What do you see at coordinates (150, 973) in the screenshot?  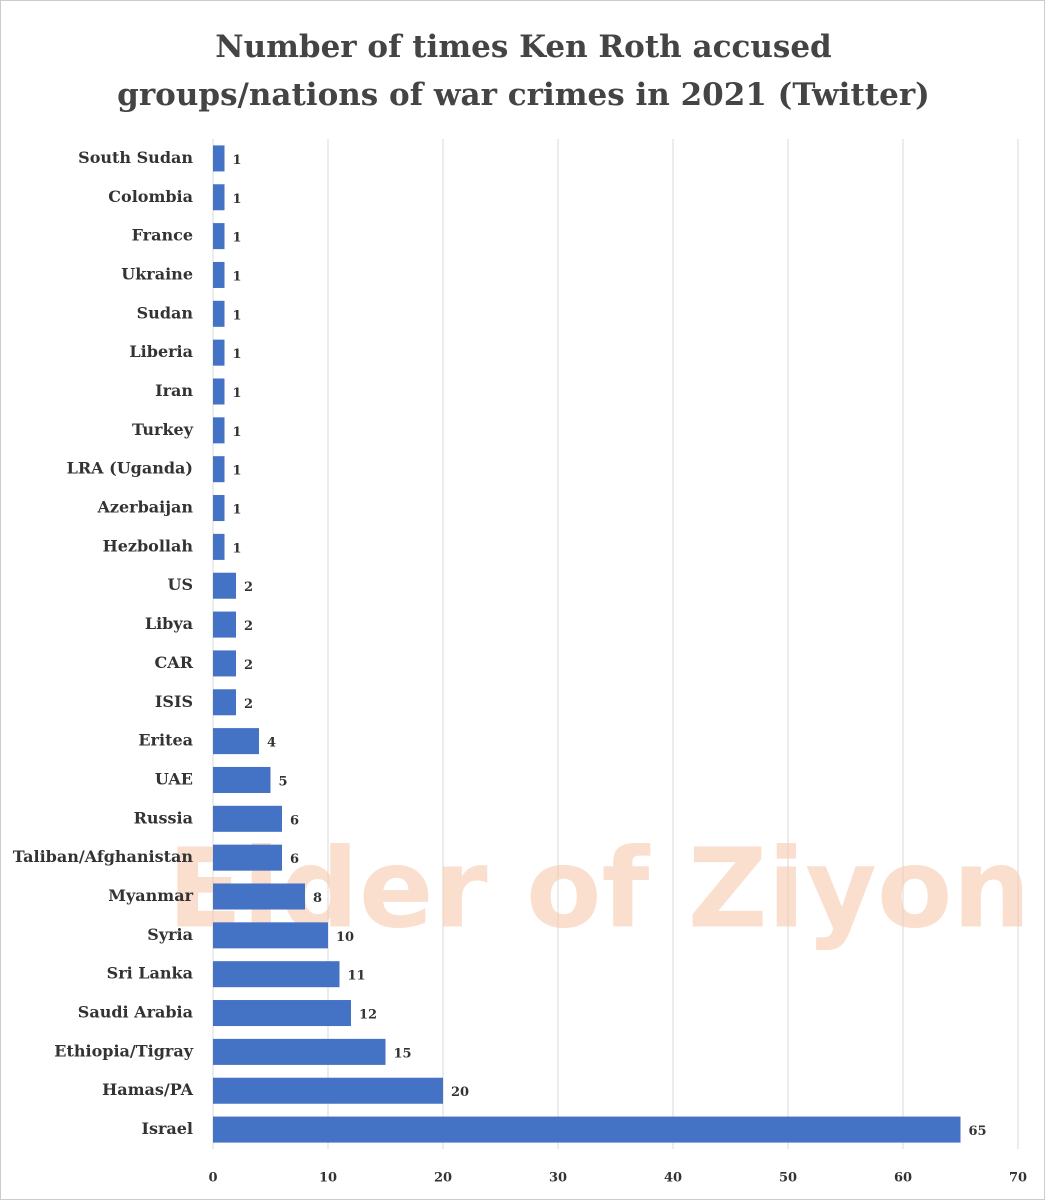 I see `y-tick-label: Sri Lanka` at bounding box center [150, 973].